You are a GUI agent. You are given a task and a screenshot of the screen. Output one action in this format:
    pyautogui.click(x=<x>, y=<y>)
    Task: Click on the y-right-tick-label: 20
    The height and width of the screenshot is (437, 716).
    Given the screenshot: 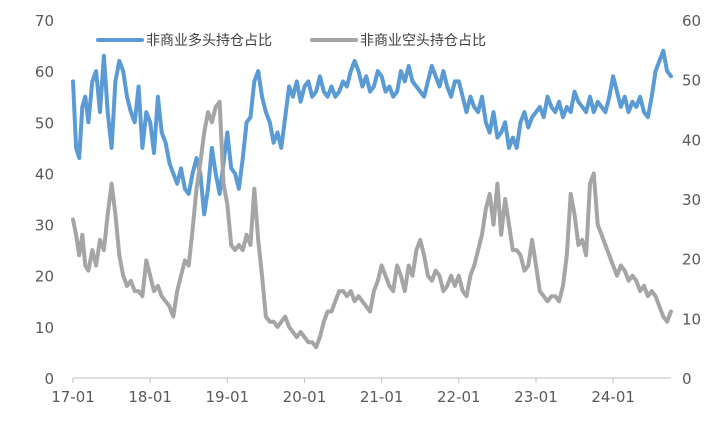 What is the action you would take?
    pyautogui.click(x=691, y=260)
    